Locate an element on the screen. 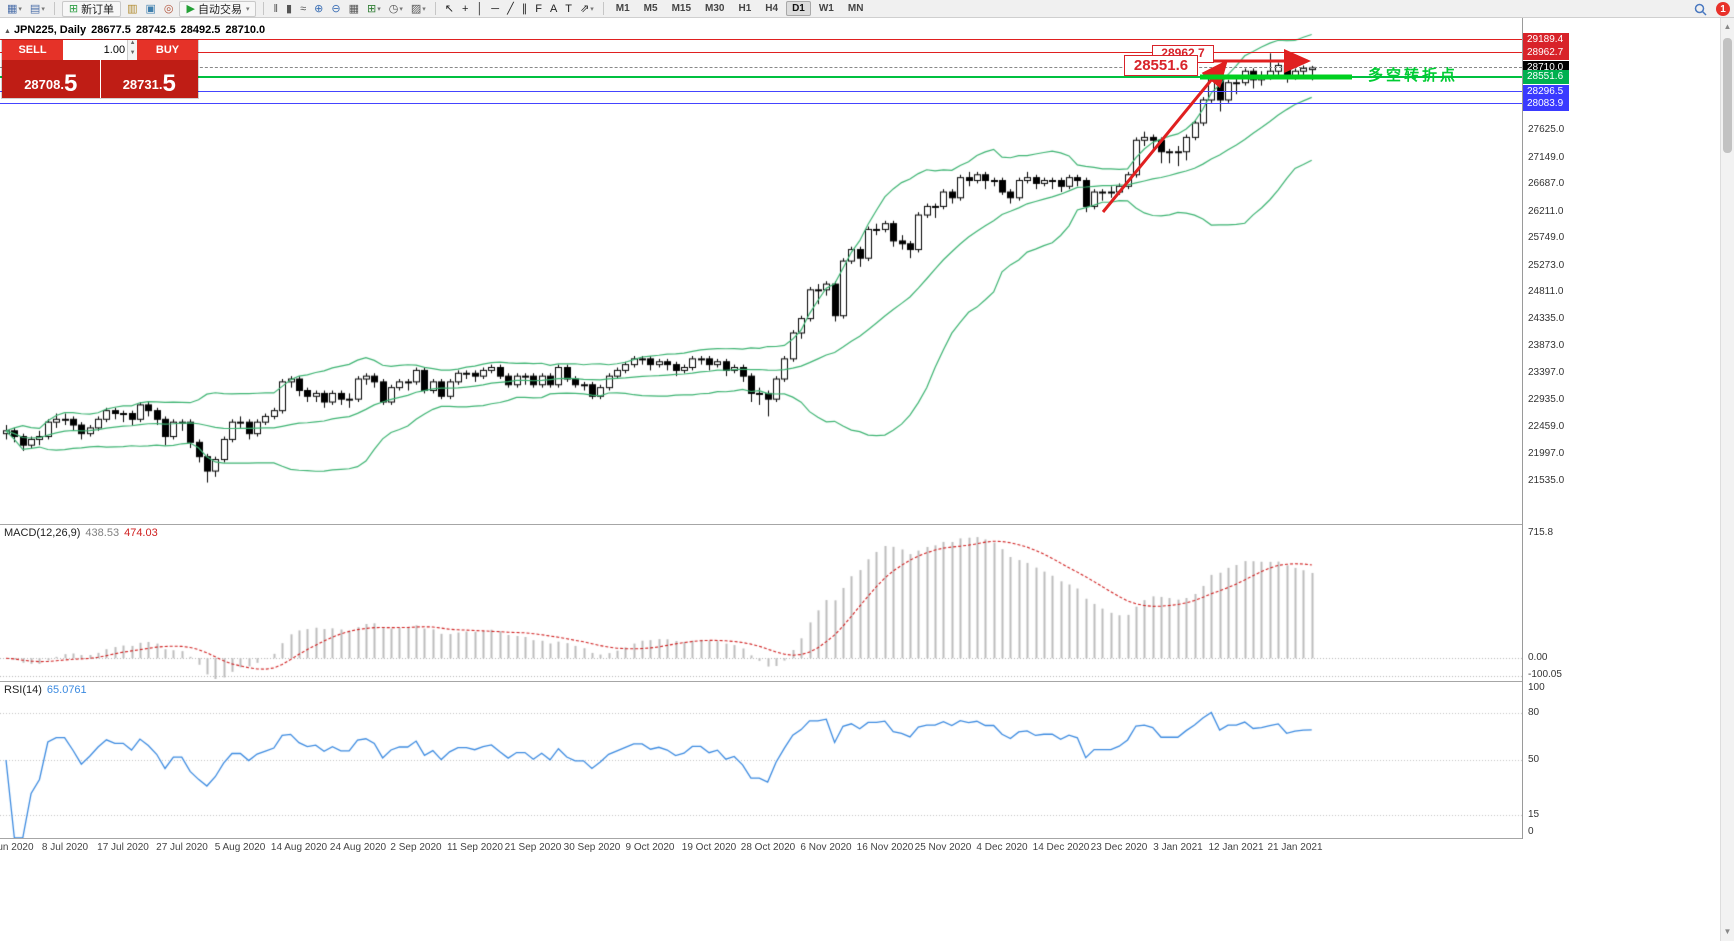 This screenshot has width=1734, height=941. profiles-button: ▤ ▾ is located at coordinates (37, 9).